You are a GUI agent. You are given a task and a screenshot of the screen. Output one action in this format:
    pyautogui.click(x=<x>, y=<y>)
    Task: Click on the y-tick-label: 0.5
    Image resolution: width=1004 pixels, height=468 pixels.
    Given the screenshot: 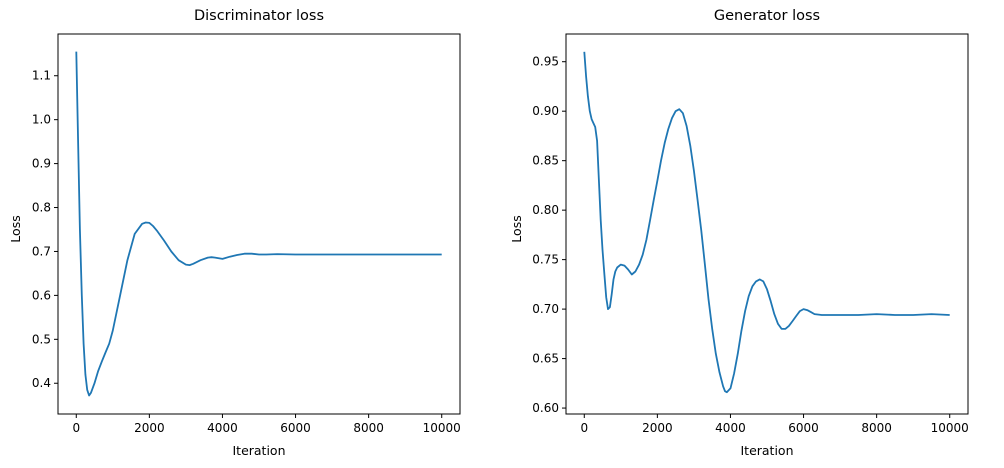 What is the action you would take?
    pyautogui.click(x=41, y=339)
    